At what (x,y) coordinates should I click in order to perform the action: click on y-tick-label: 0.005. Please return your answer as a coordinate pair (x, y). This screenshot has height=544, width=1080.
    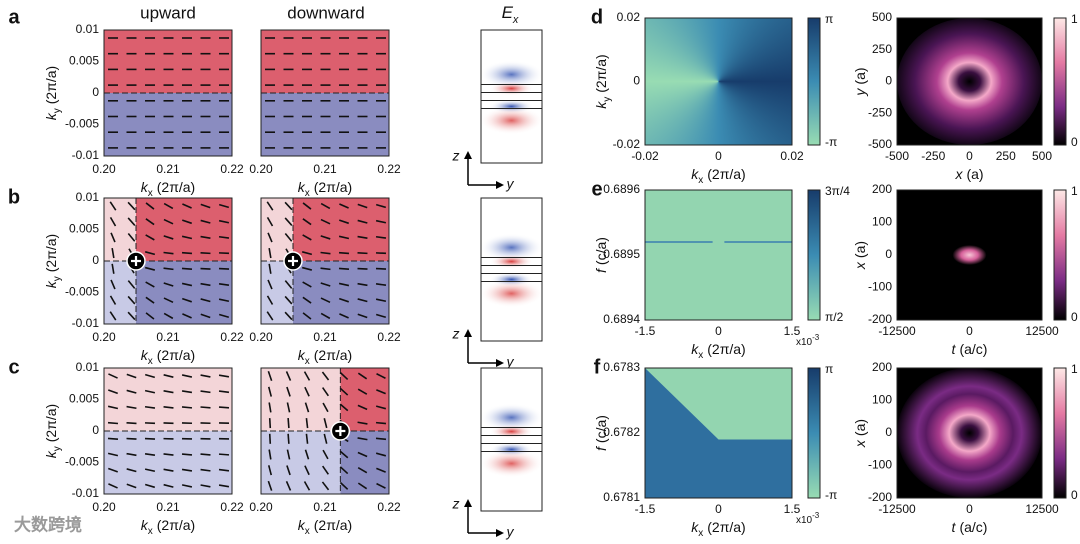
    Looking at the image, I should click on (84, 229).